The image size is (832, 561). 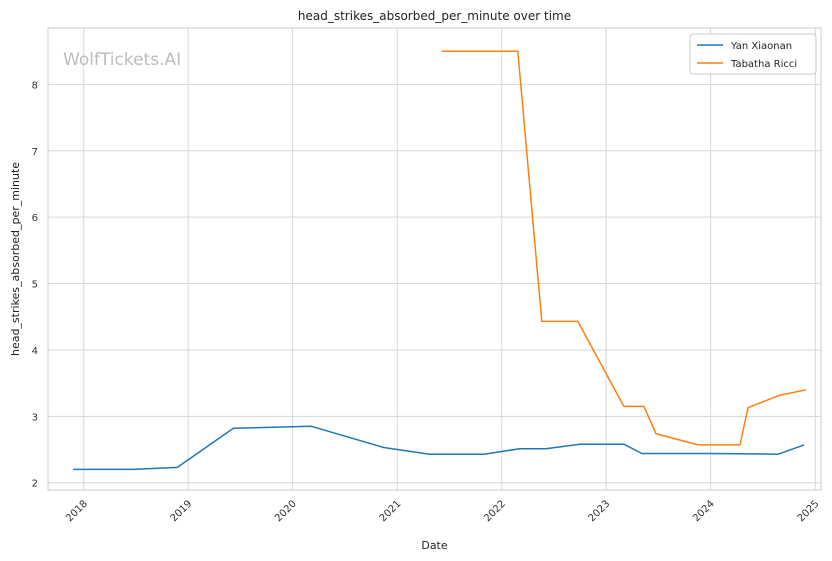 I want to click on x-tick-label: 2019, so click(x=182, y=511).